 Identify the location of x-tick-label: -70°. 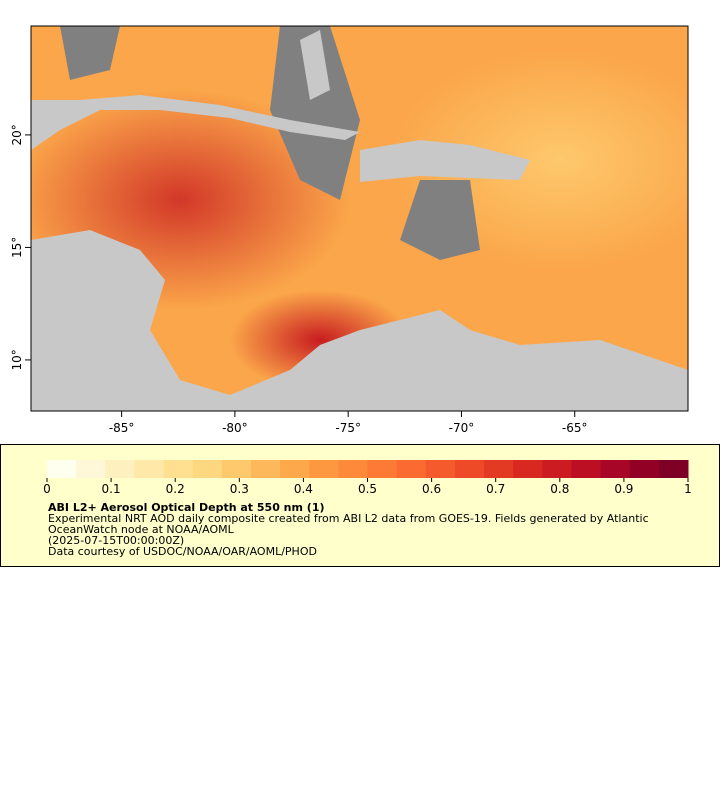
(462, 428).